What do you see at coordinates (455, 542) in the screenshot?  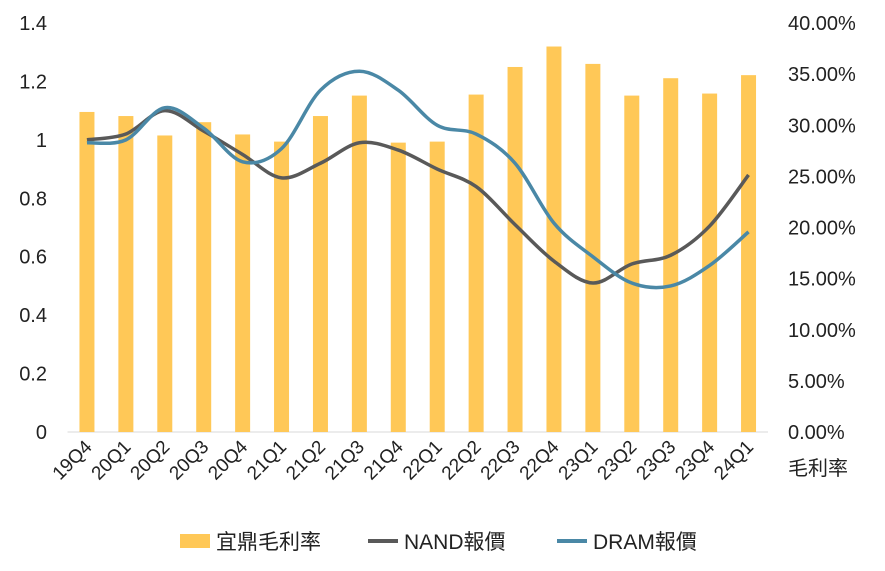 I see `legend-label: NAND報價` at bounding box center [455, 542].